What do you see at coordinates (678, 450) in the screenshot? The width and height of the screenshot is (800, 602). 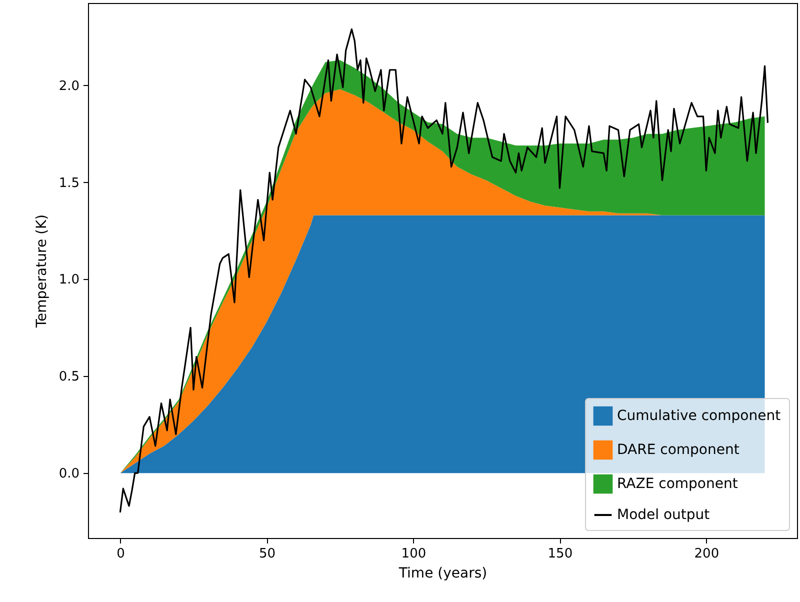 I see `legend-label: DARE component` at bounding box center [678, 450].